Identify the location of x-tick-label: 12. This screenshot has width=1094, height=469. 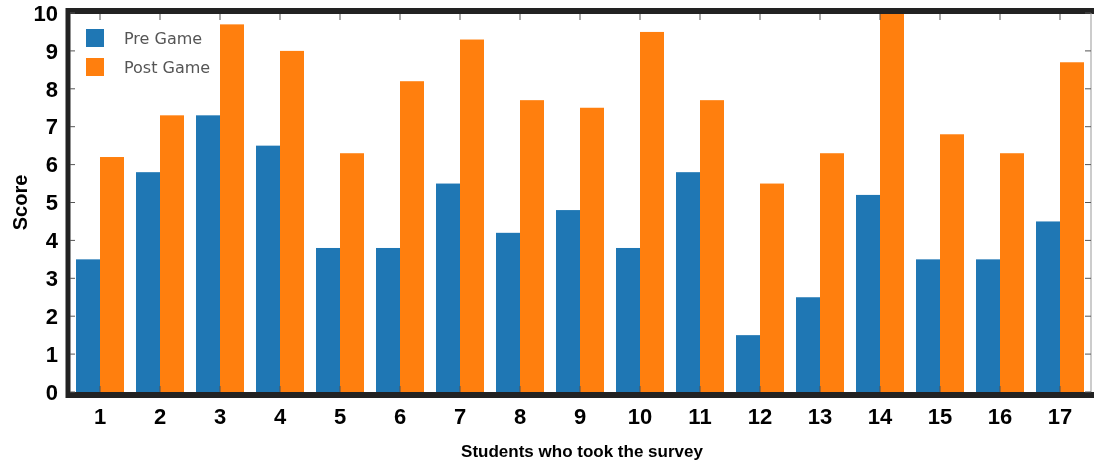
(760, 416).